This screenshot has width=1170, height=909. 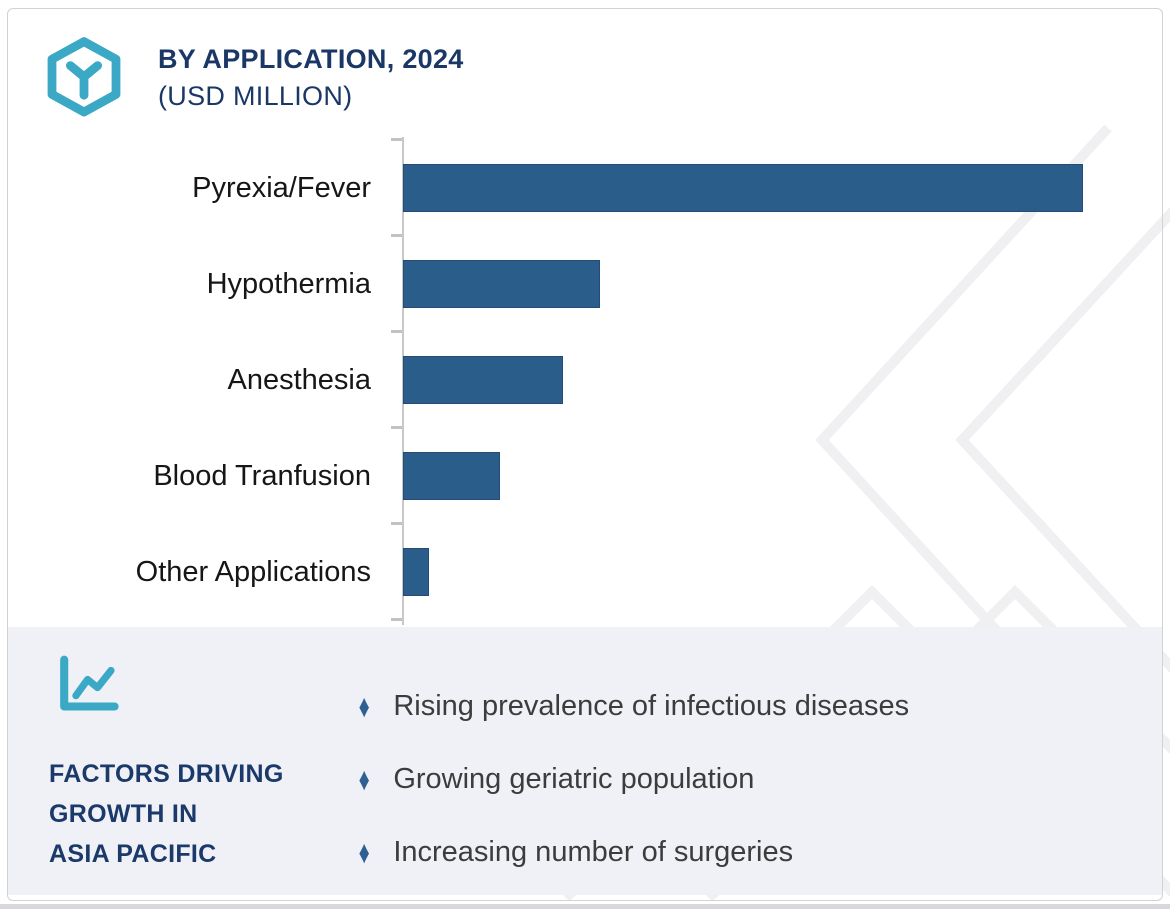 I want to click on factors-heading-line: ASIA PACIFIC, so click(x=133, y=854).